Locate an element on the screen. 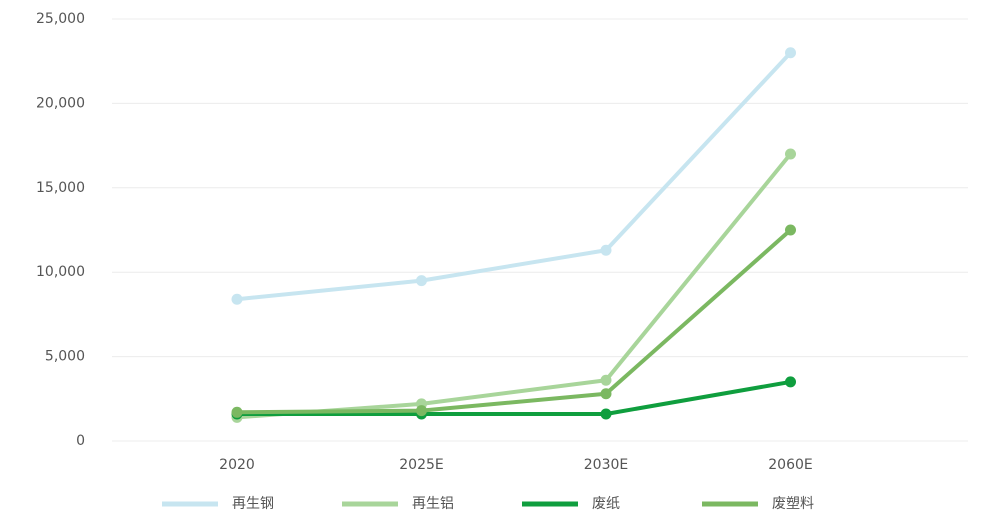 The image size is (1000, 521). y-tick-label: 20,000 is located at coordinates (60, 103).